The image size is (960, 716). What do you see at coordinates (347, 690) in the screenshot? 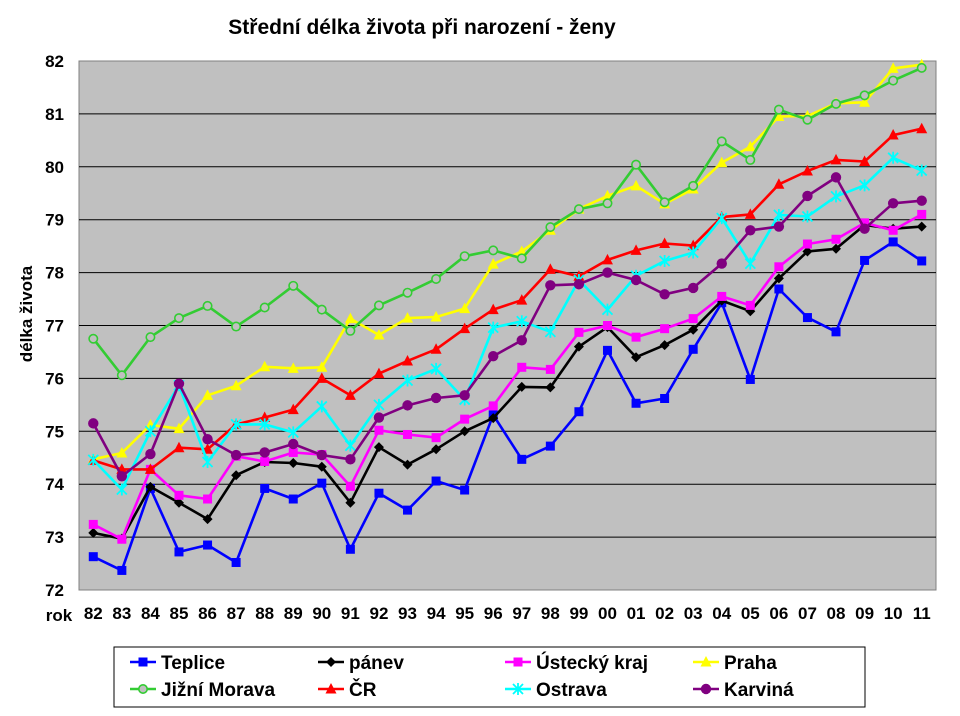
I see `legend-item: ČR` at bounding box center [347, 690].